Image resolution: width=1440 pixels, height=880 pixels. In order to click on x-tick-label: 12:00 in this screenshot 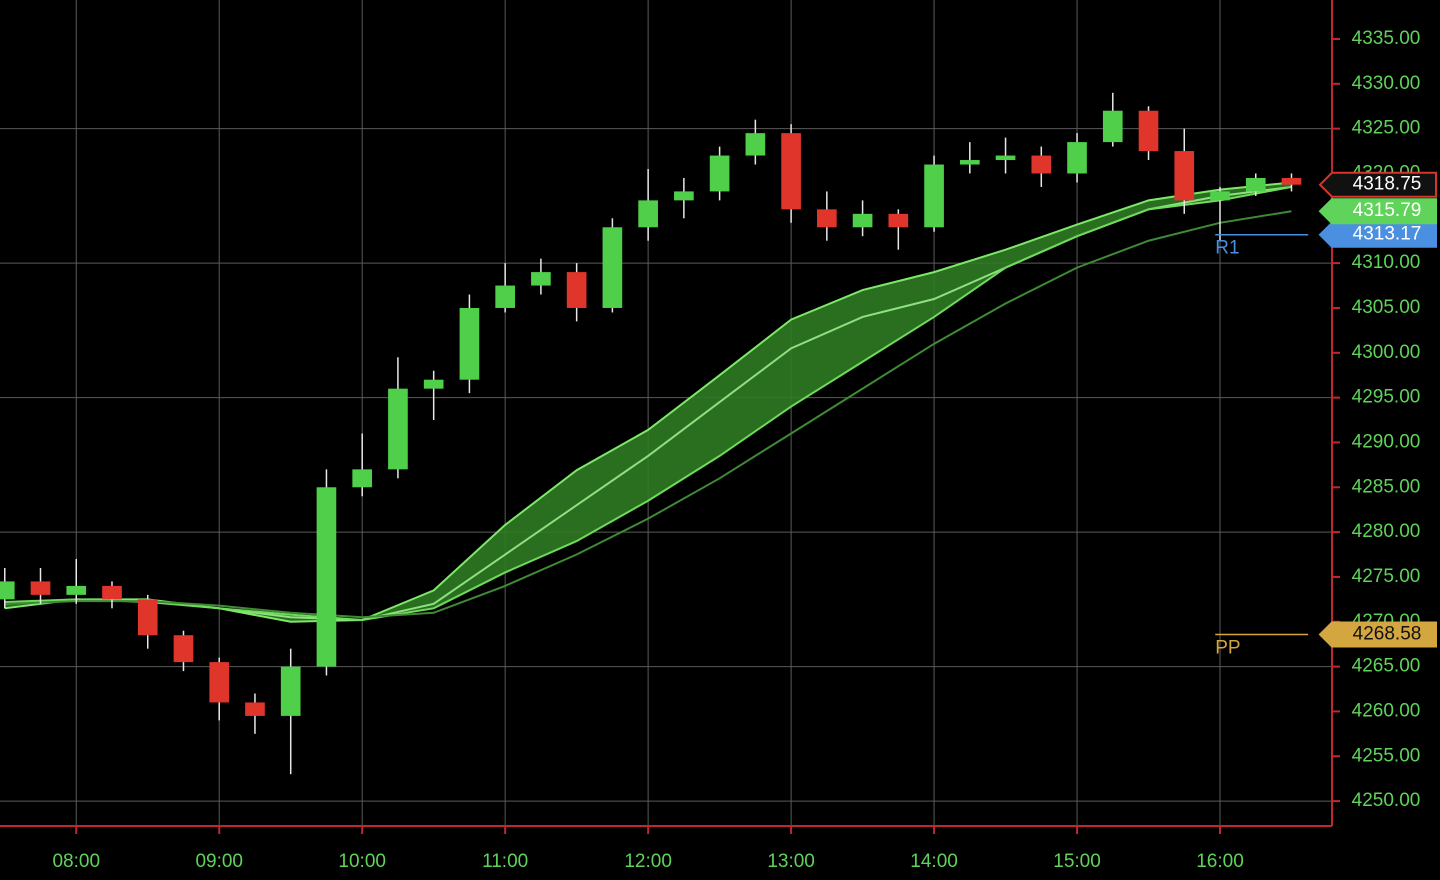, I will do `click(648, 861)`.